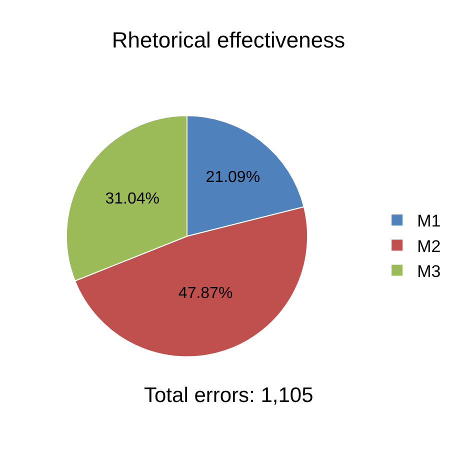  I want to click on data-label: 21.09%, so click(233, 177).